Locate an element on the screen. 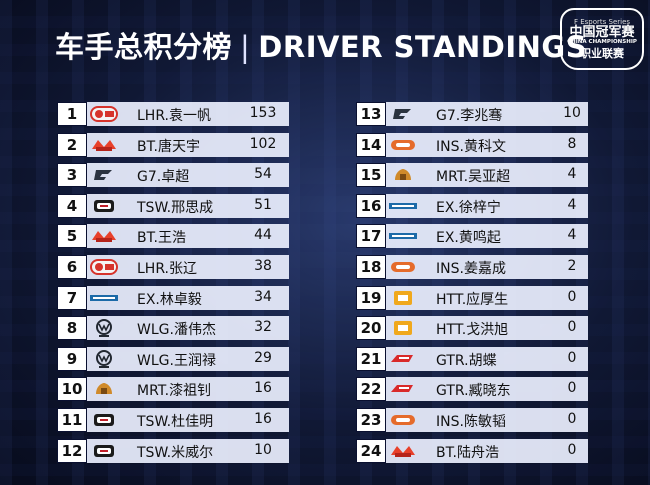 This screenshot has height=485, width=650. standings-row: 6 LHR.张辽 38 is located at coordinates (173, 267).